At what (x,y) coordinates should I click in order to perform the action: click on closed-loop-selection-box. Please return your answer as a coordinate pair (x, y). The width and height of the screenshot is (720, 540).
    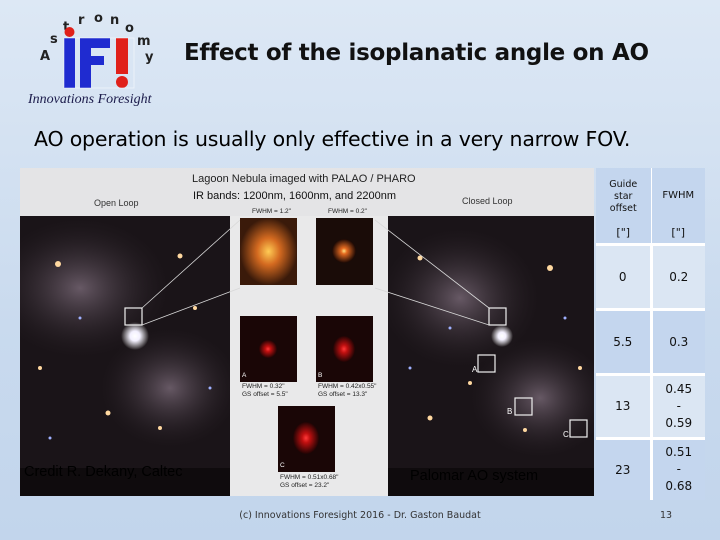
    Looking at the image, I should click on (497, 316).